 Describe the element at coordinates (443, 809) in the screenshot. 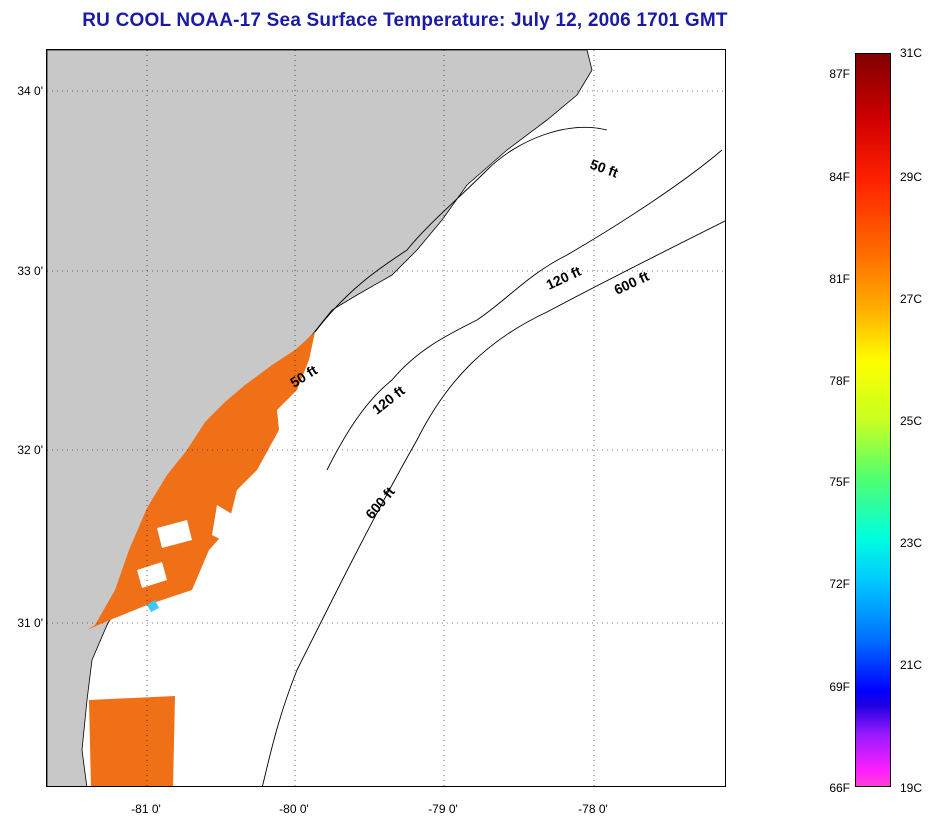

I see `lon-label: -79 0'` at that location.